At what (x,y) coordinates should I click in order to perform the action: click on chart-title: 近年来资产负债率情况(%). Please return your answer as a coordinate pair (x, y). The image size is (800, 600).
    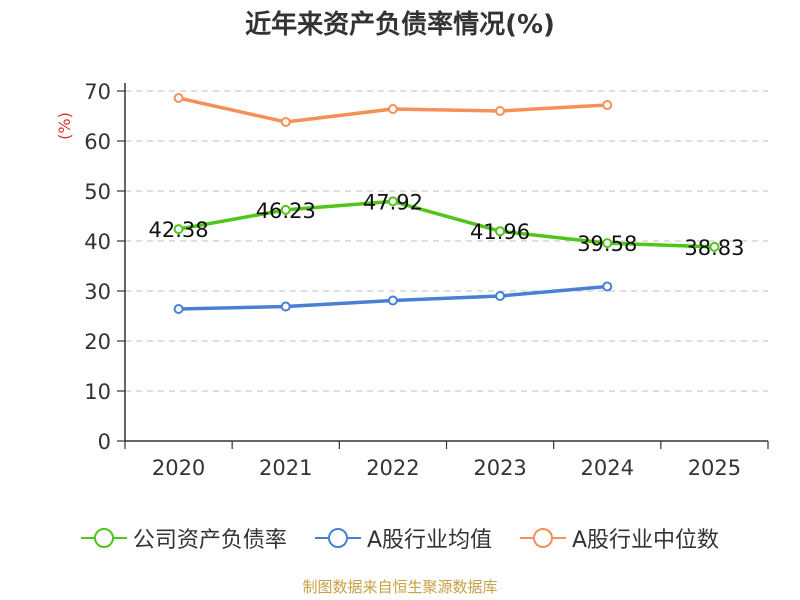
    Looking at the image, I should click on (400, 25).